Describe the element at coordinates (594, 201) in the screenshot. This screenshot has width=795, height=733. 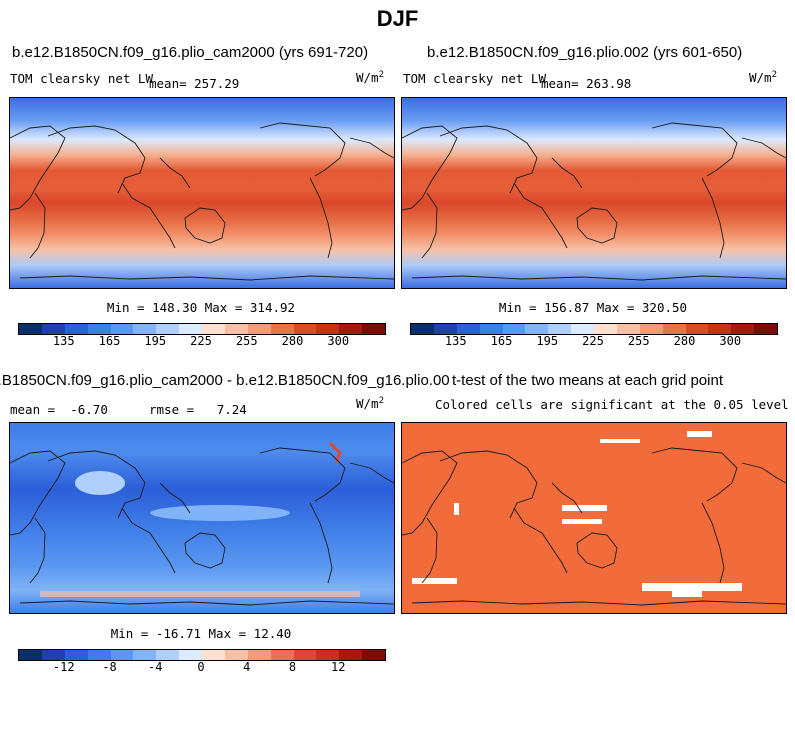
I see `panel2-coastlines` at that location.